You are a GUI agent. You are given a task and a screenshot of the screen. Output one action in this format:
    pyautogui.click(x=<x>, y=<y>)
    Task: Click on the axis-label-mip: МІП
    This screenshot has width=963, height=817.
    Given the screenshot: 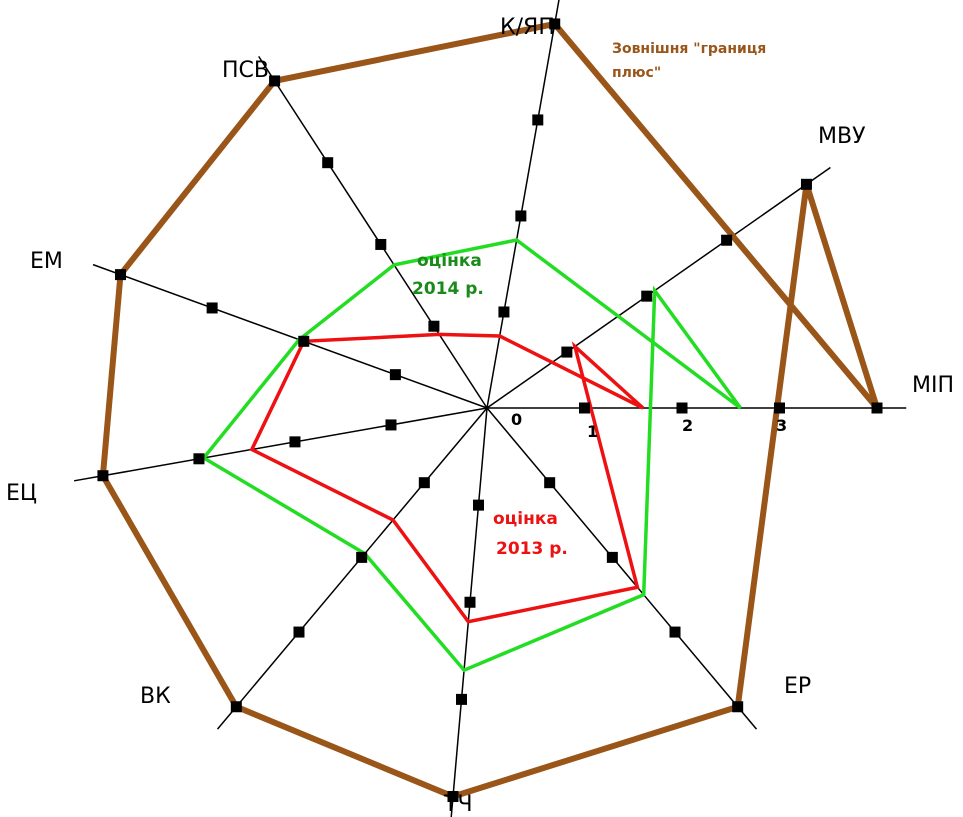 What is the action you would take?
    pyautogui.click(x=933, y=385)
    